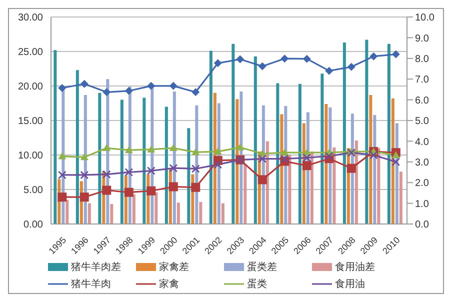 The width and height of the screenshot is (450, 300). Describe the element at coordinates (31, 122) in the screenshot. I see `y-tick-label: 15.00` at that location.